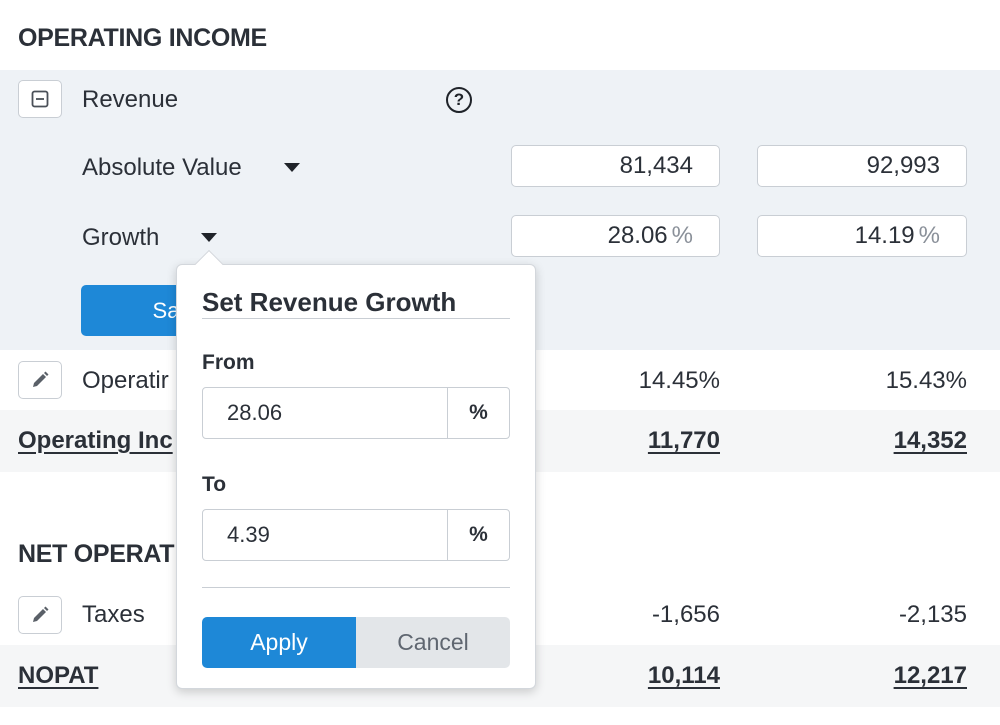  Describe the element at coordinates (683, 440) in the screenshot. I see `operating-income-total-value-1: 11,770` at that location.